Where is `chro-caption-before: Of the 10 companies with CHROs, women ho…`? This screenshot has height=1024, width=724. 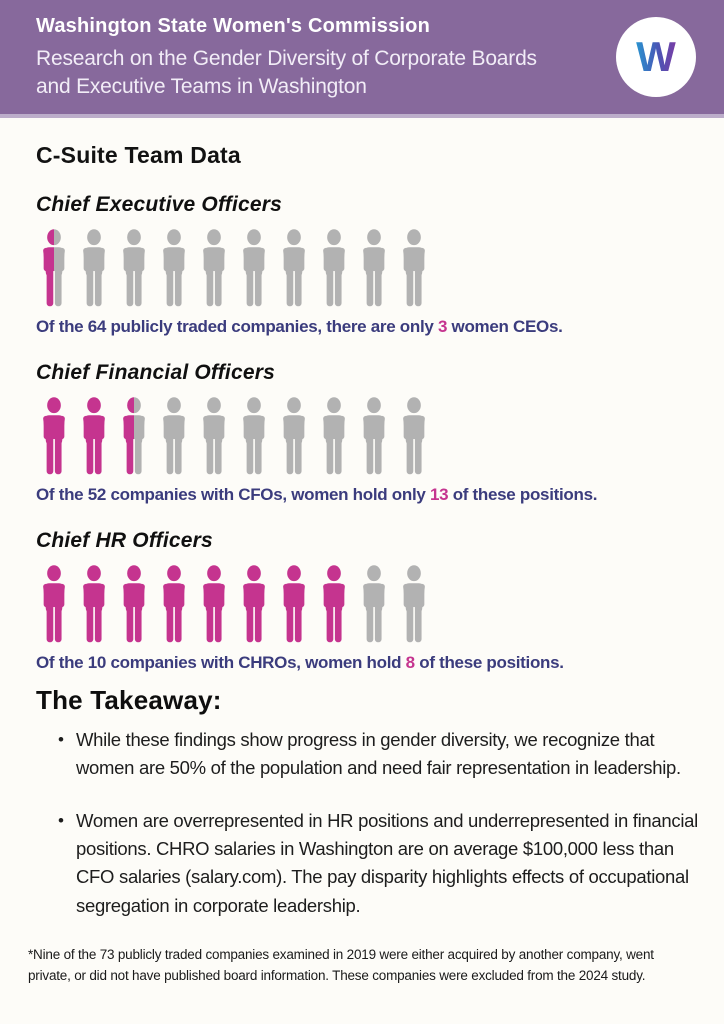 chro-caption-before: Of the 10 companies with CHROs, women ho… is located at coordinates (221, 662).